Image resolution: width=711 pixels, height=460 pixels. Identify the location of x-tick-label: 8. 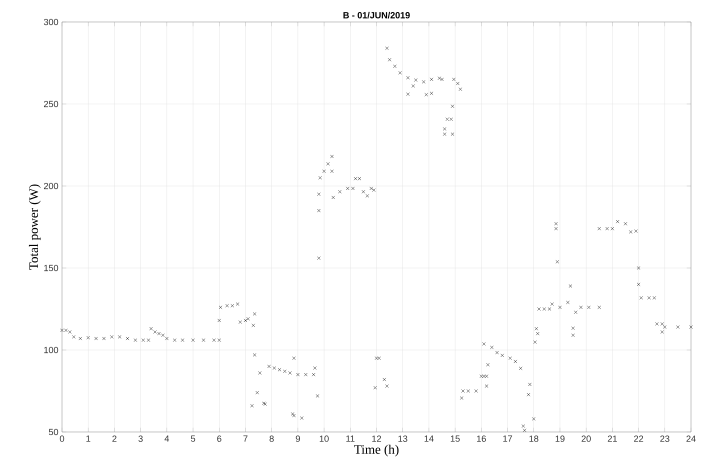
(272, 439).